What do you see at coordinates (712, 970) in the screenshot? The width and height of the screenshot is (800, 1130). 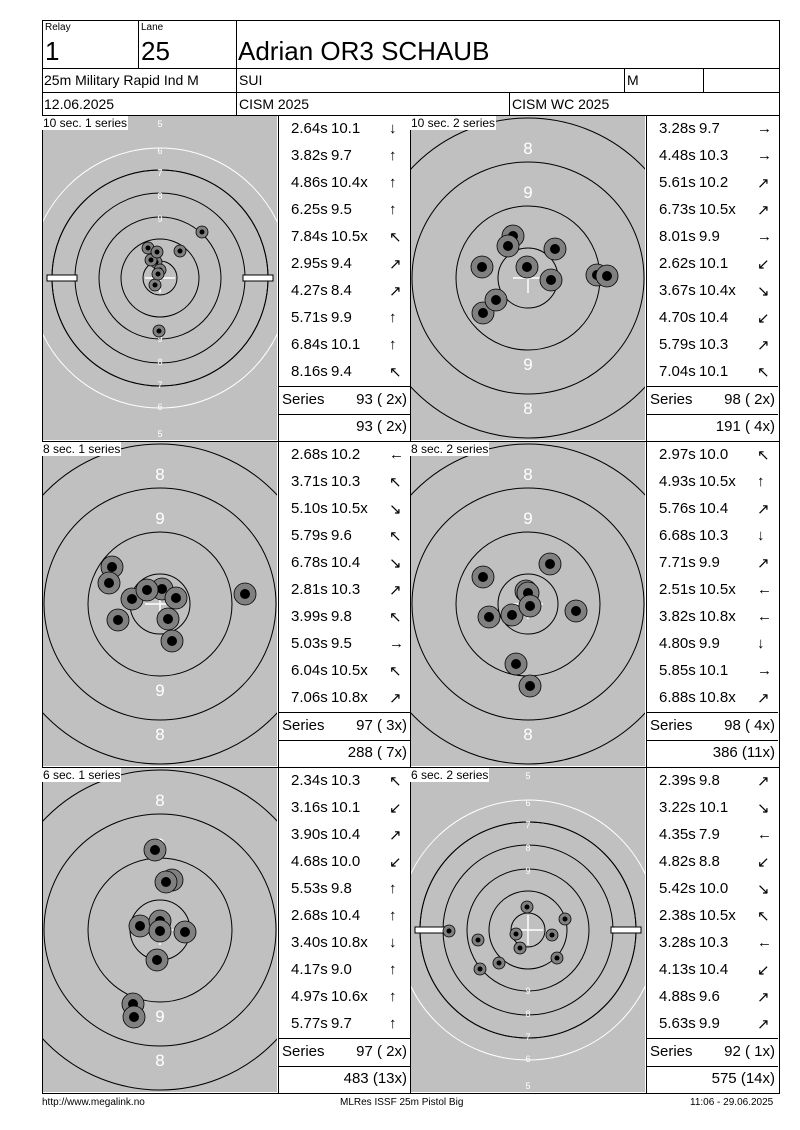 I see `shot-row: 4.13s 10.4 ↙` at bounding box center [712, 970].